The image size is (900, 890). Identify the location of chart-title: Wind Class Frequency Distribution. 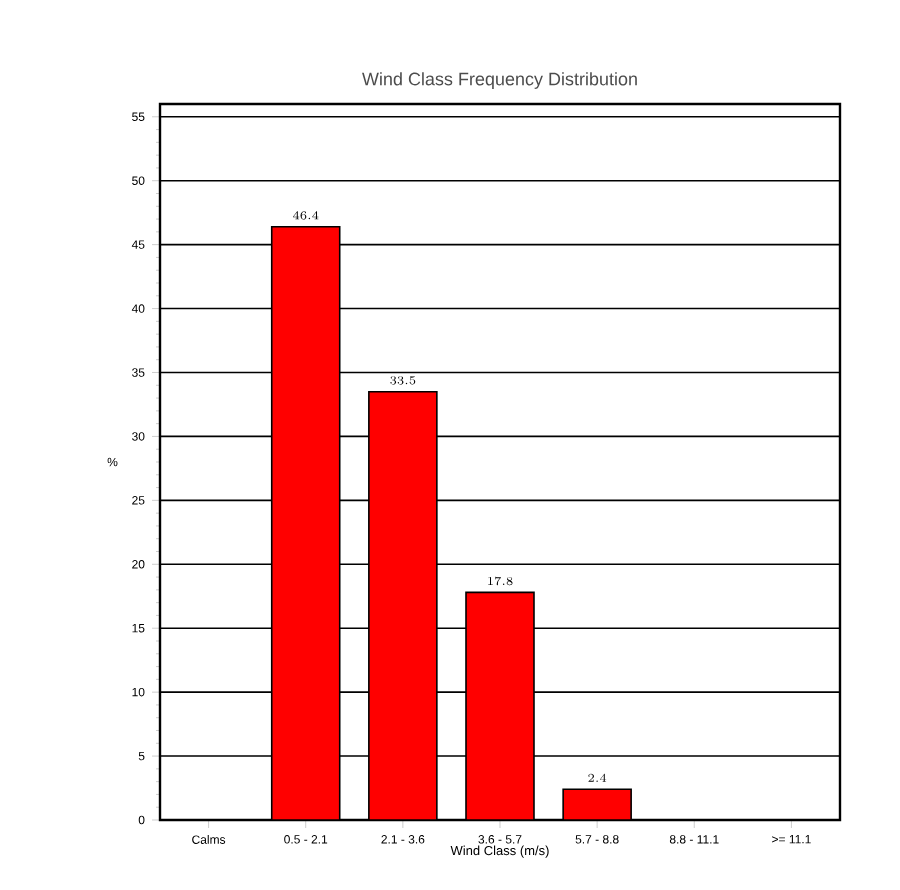
(499, 80).